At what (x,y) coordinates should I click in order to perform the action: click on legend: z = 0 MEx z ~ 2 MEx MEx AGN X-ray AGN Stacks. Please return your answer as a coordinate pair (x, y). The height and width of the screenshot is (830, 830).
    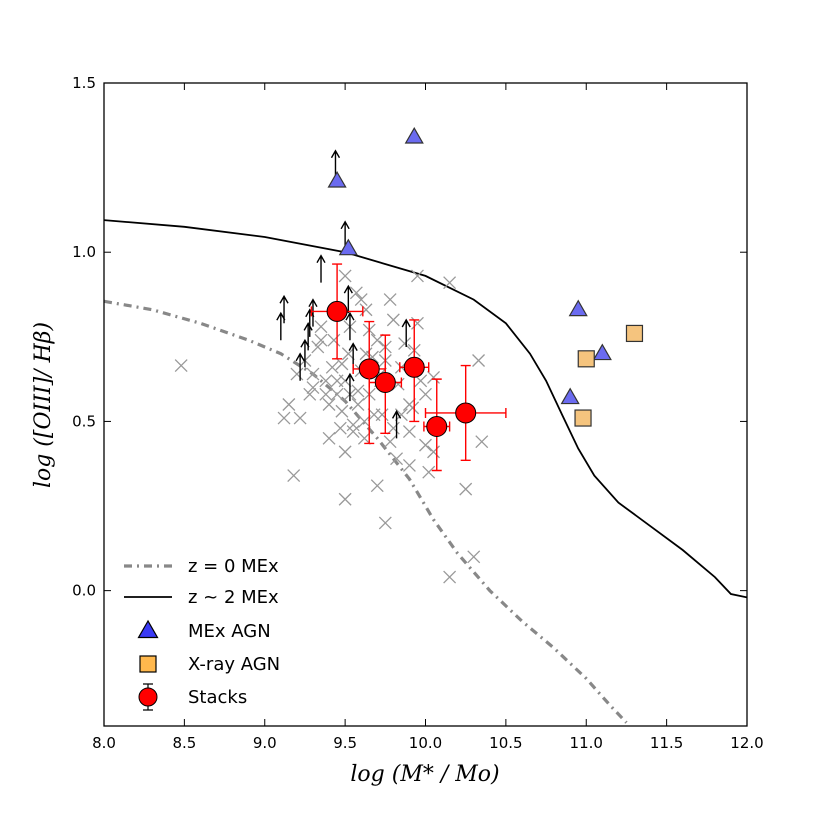
    Looking at the image, I should click on (202, 633).